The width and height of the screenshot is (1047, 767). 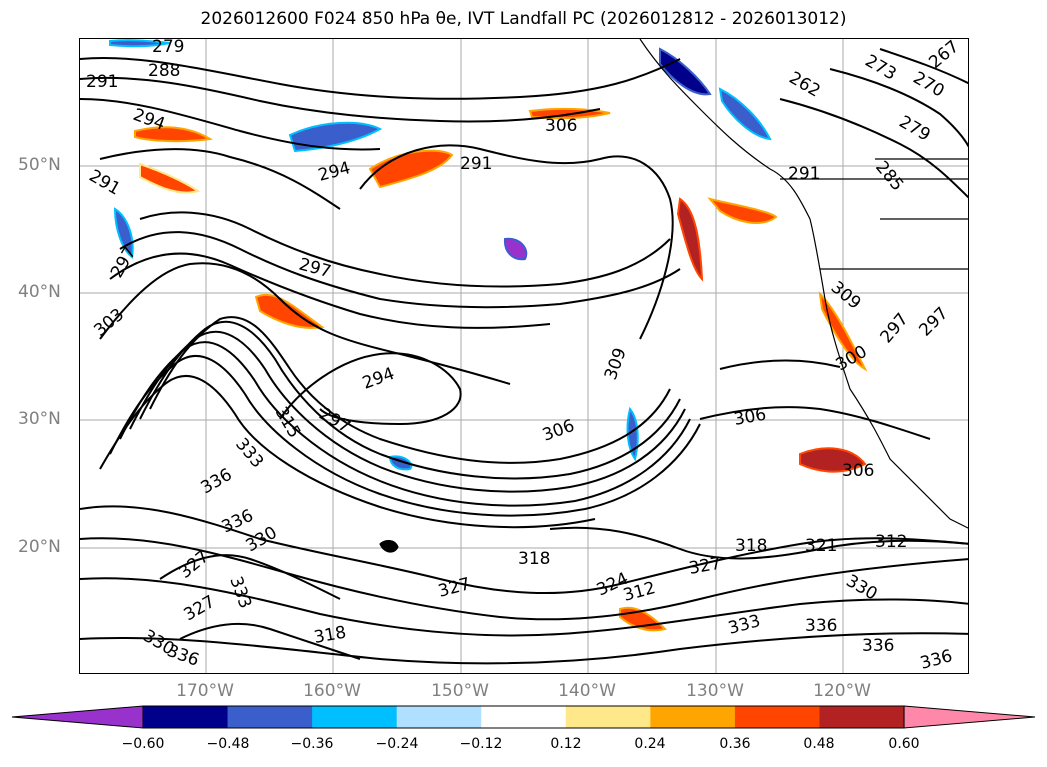 I want to click on lon-label-120w: 120°W, so click(x=842, y=691).